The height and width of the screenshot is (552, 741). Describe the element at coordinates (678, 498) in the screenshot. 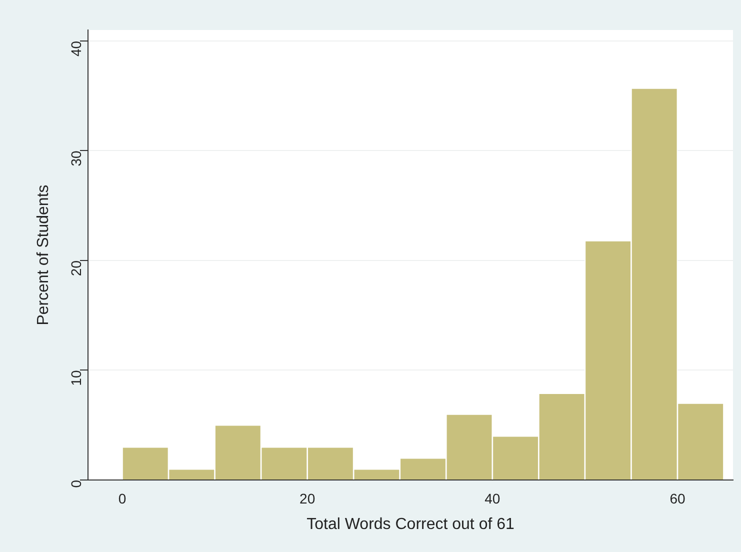

I see `x-tick-label: 60` at that location.